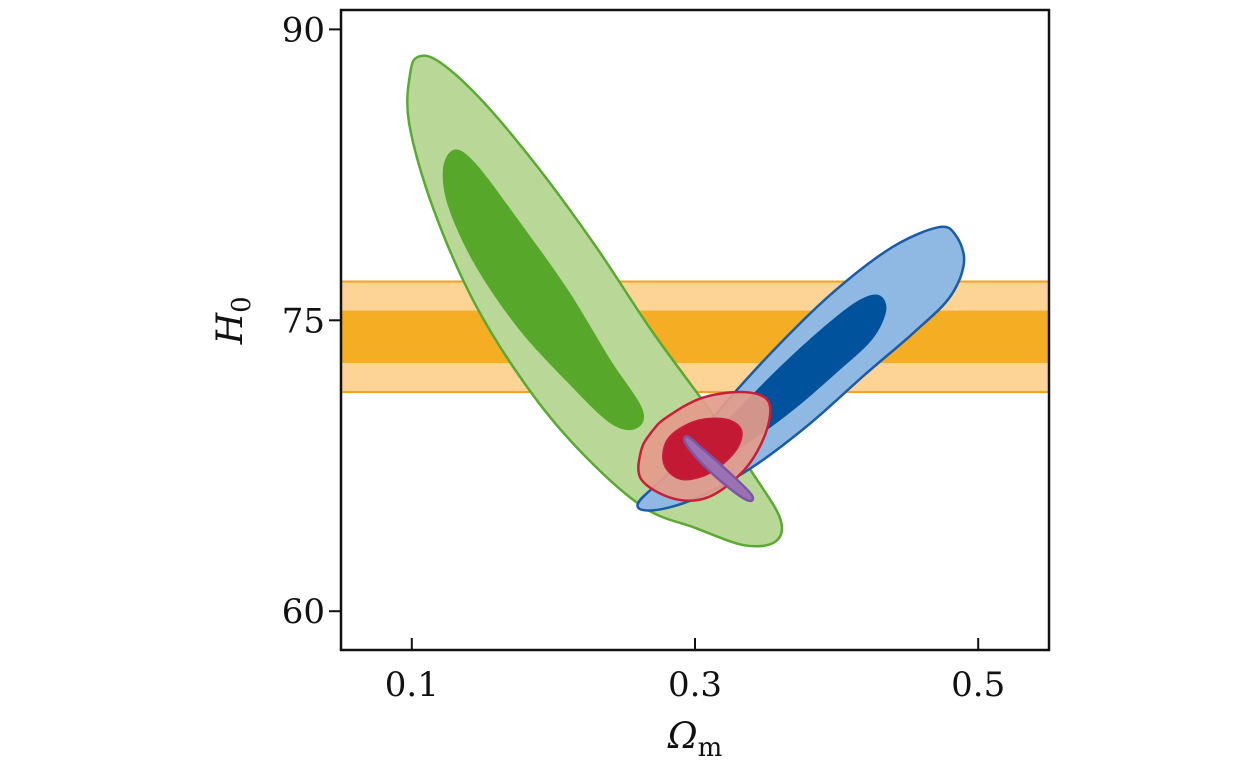 This screenshot has height=772, width=1260. What do you see at coordinates (412, 685) in the screenshot?
I see `x-tick-label: 0.1` at bounding box center [412, 685].